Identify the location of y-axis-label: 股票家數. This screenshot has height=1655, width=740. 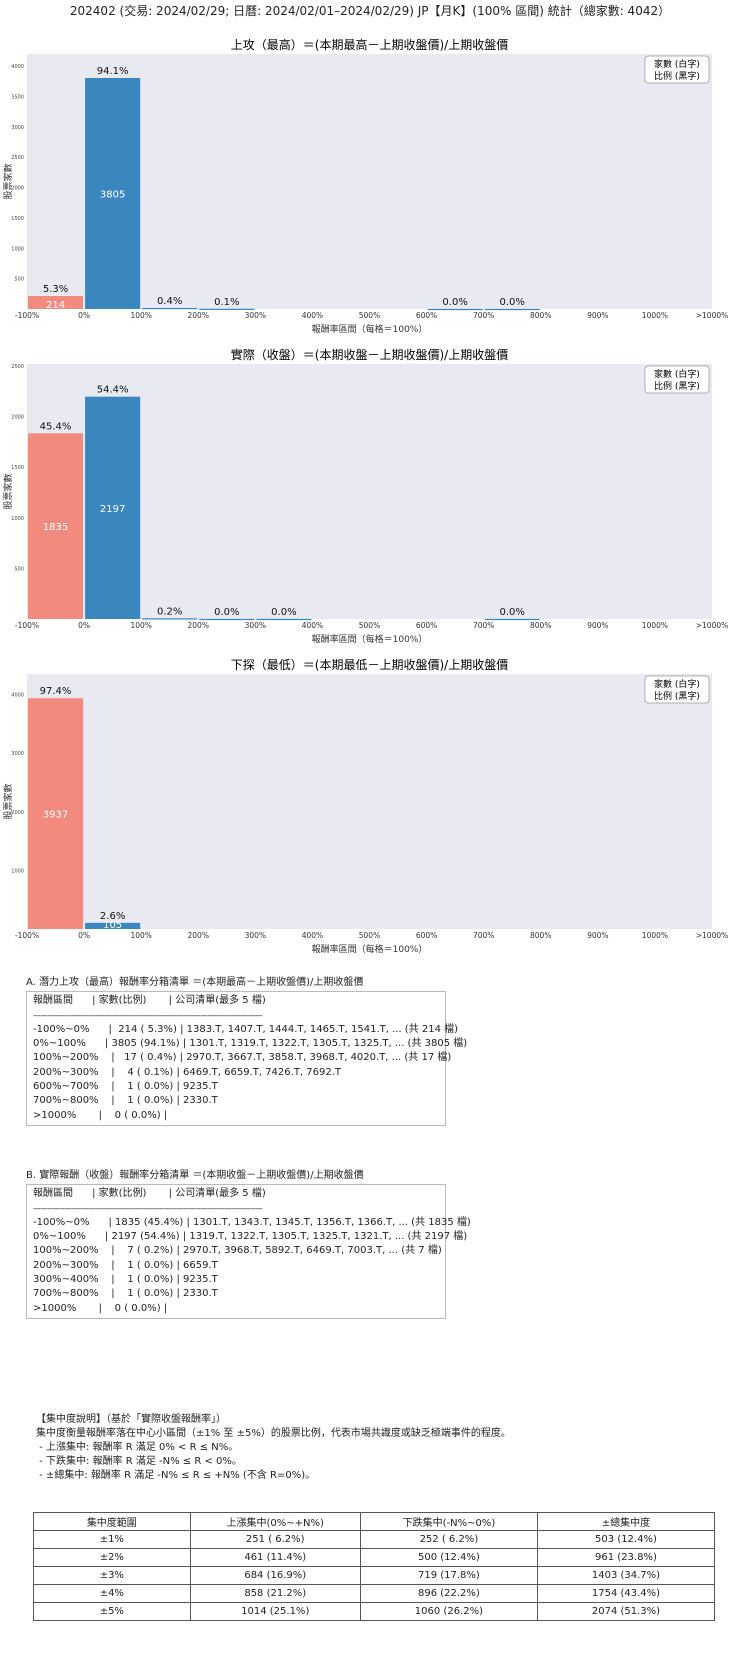
(8, 491).